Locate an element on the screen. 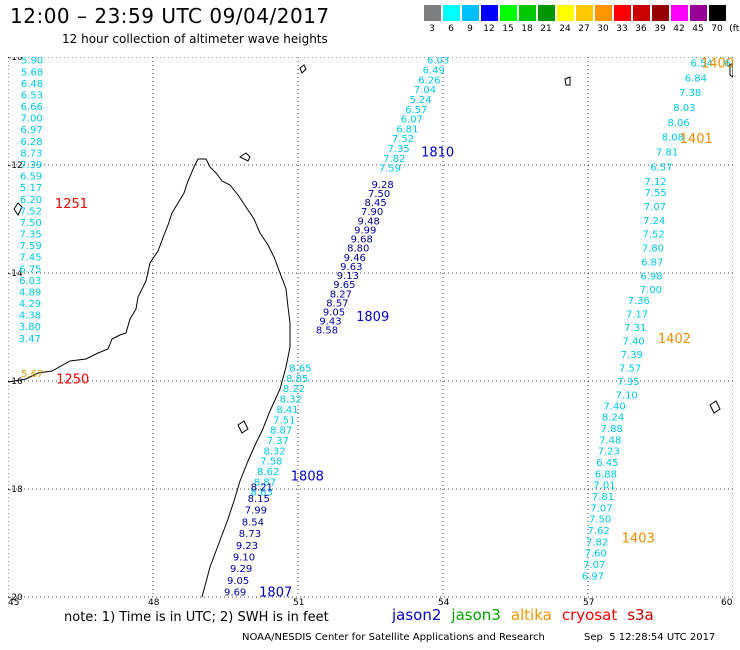 The height and width of the screenshot is (650, 740). lon-tick-label: 48 is located at coordinates (154, 601).